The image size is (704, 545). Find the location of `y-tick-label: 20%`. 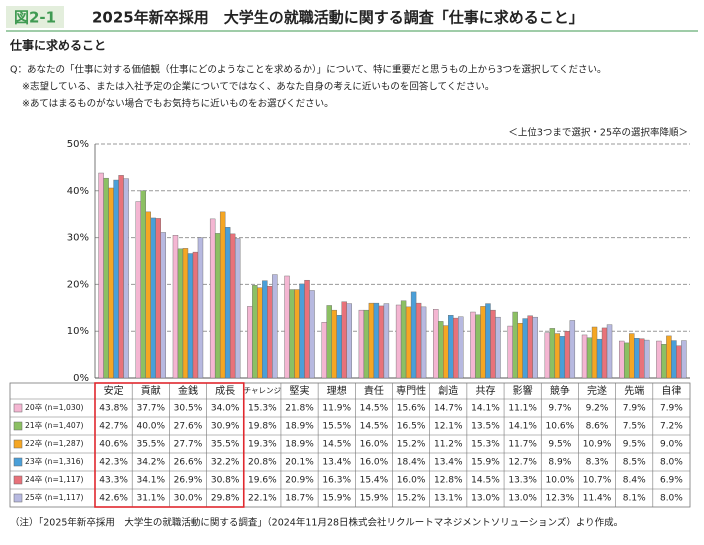

y-tick-label: 20% is located at coordinates (78, 284).